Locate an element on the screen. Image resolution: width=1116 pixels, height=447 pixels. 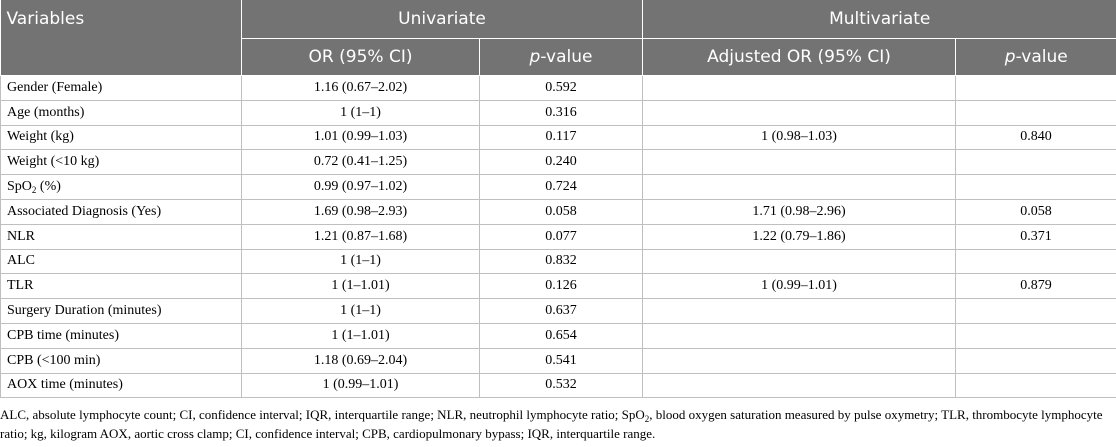
table-row: SpO2 (%) 0.99 (0.97–1.02) 0.724 is located at coordinates (558, 187).